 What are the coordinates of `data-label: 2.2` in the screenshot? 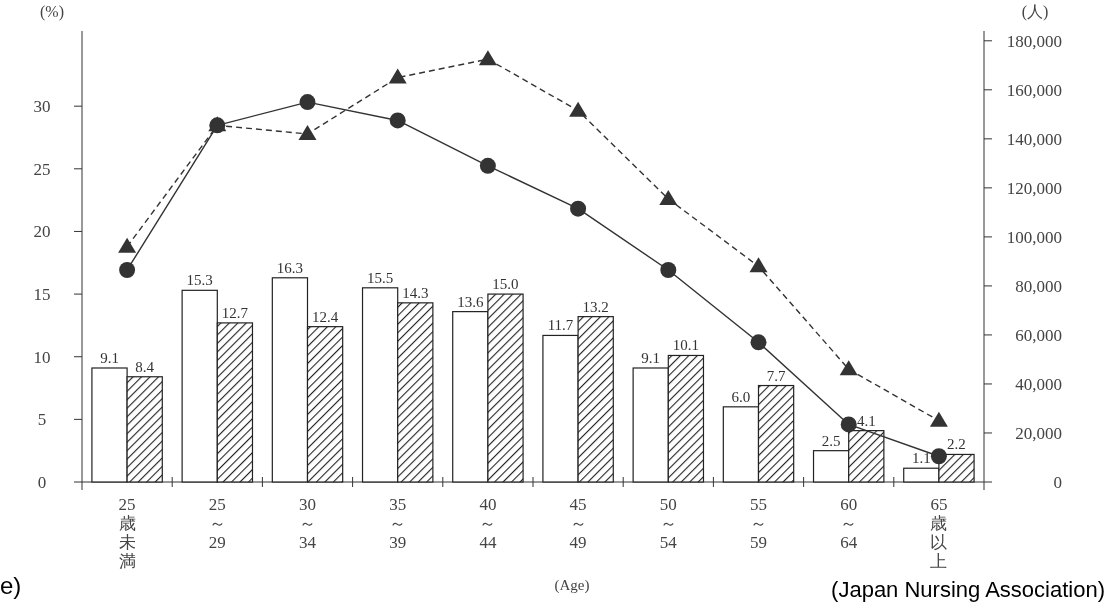 It's located at (956, 444).